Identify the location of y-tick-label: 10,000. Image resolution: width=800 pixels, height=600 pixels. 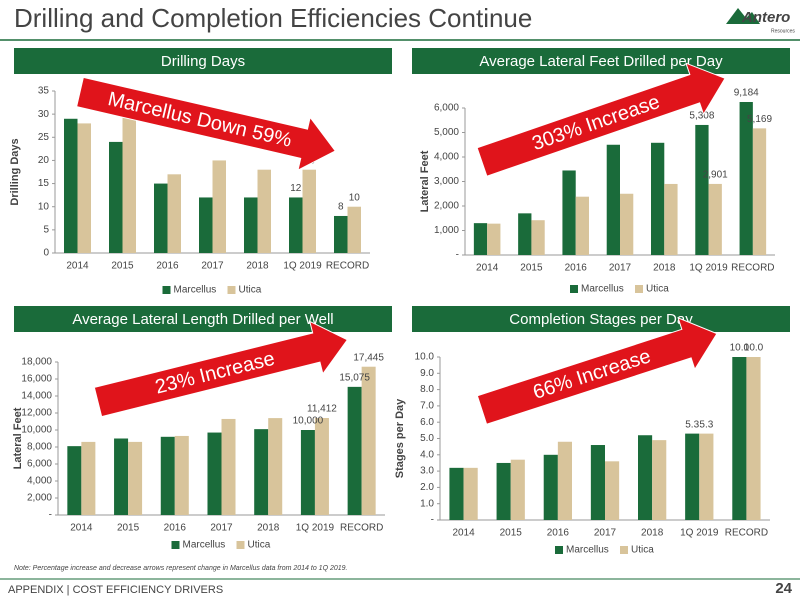
(36, 430).